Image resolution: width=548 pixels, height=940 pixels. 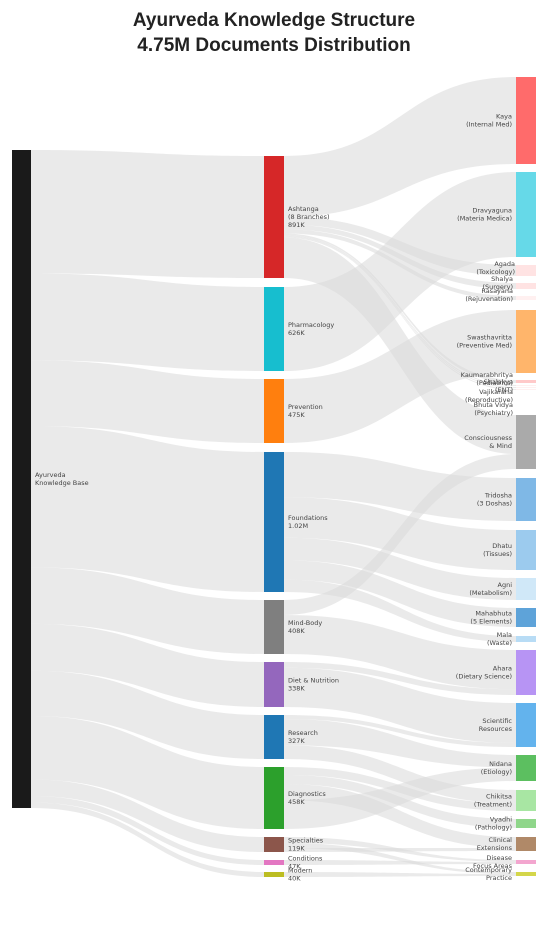 I want to click on label-agada-line-2: (Toxicology), so click(x=495, y=272).